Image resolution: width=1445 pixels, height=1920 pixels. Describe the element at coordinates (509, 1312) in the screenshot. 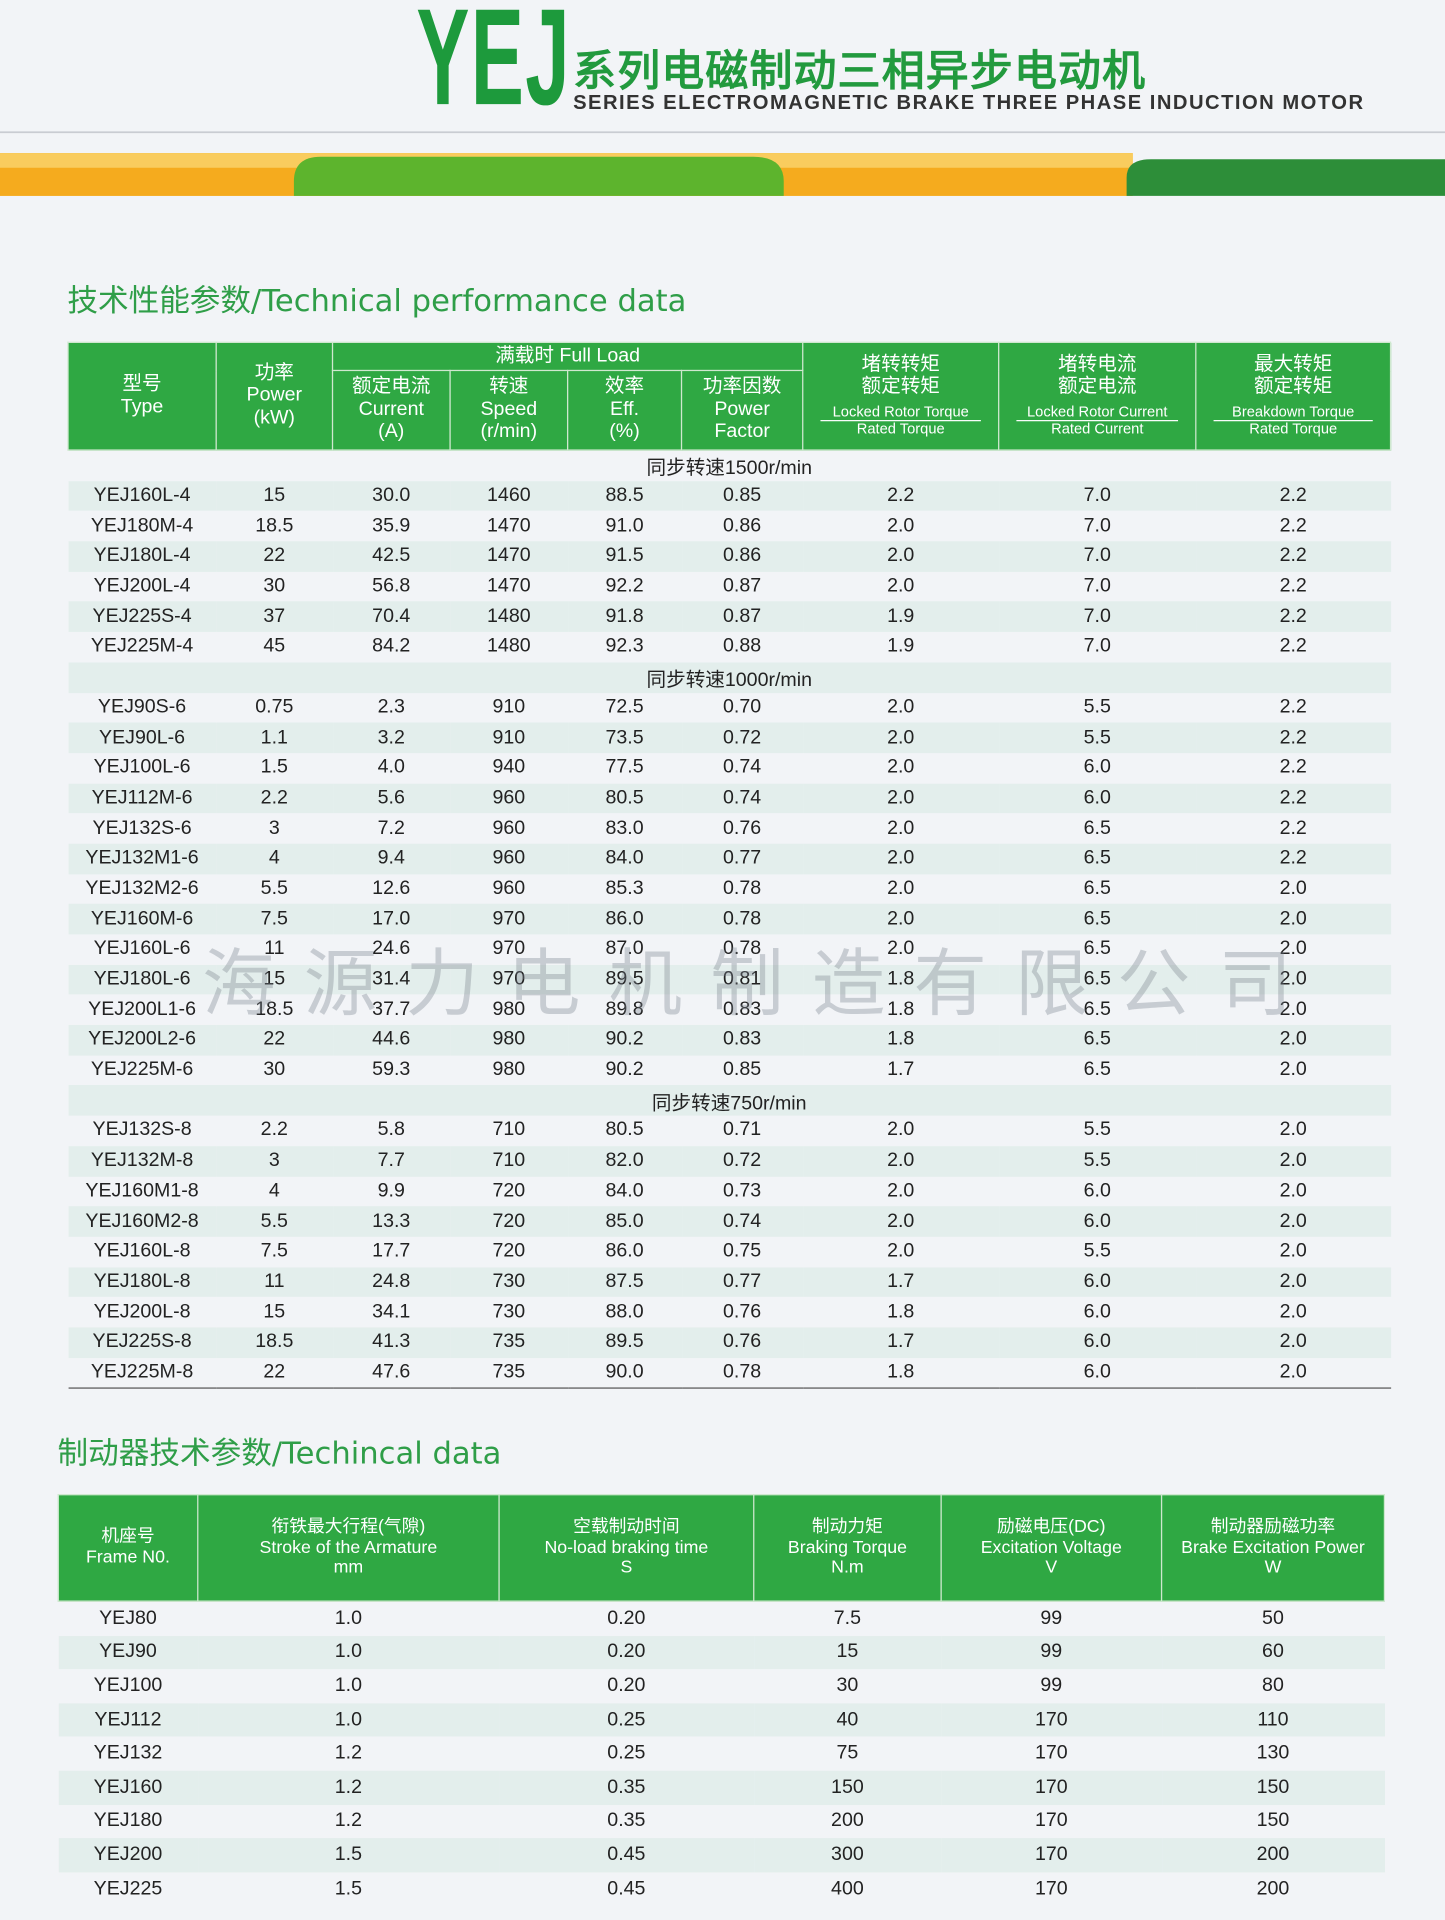

I see `cell: 730` at that location.